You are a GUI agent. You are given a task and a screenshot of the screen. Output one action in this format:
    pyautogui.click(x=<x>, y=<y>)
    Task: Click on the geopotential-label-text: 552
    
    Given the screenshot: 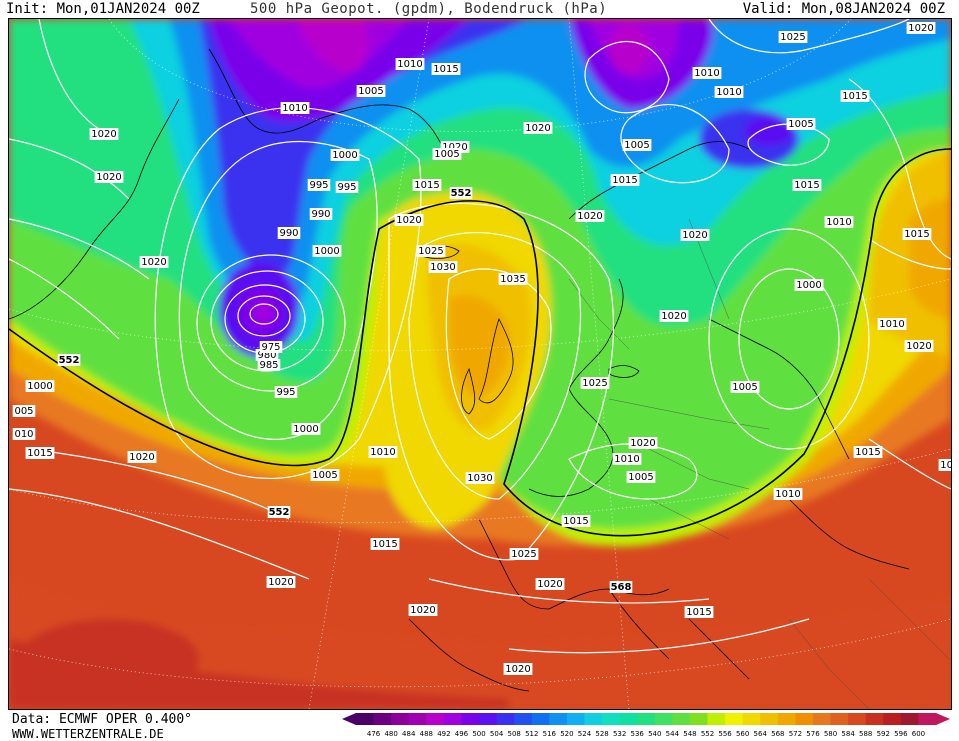 What is the action you would take?
    pyautogui.click(x=69, y=360)
    